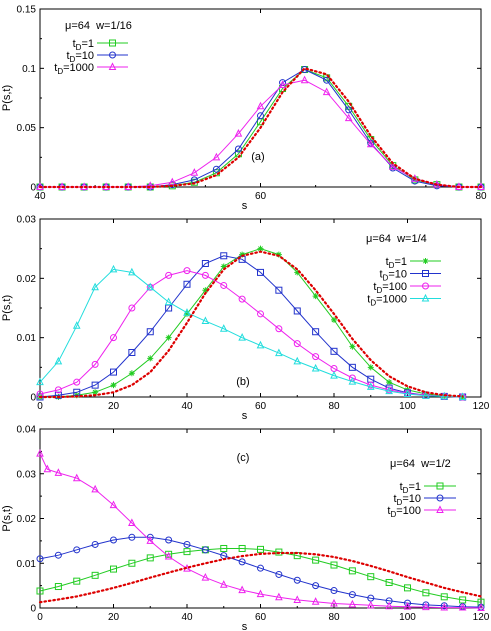 The height and width of the screenshot is (631, 491). I want to click on x-axis-label: s, so click(245, 206).